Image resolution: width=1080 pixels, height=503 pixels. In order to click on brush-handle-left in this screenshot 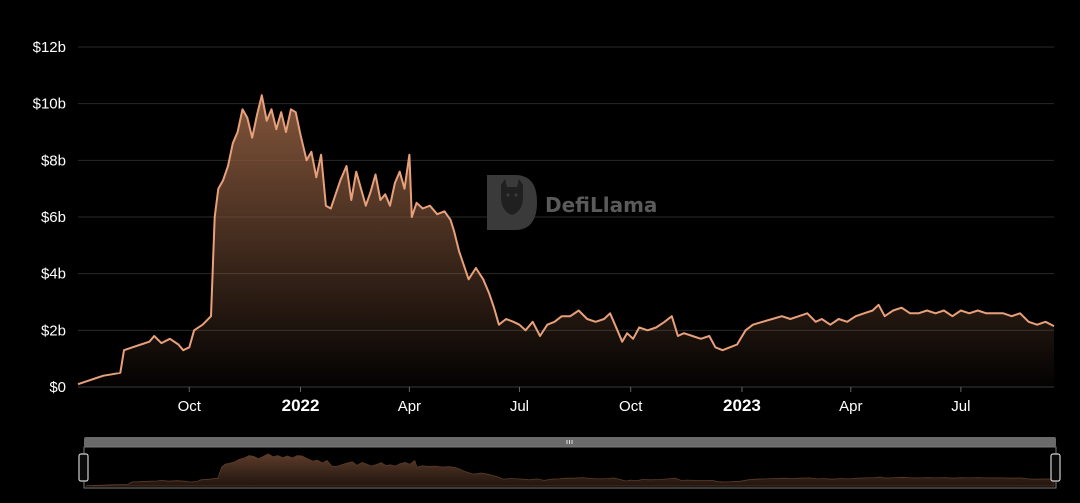, I will do `click(83, 467)`.